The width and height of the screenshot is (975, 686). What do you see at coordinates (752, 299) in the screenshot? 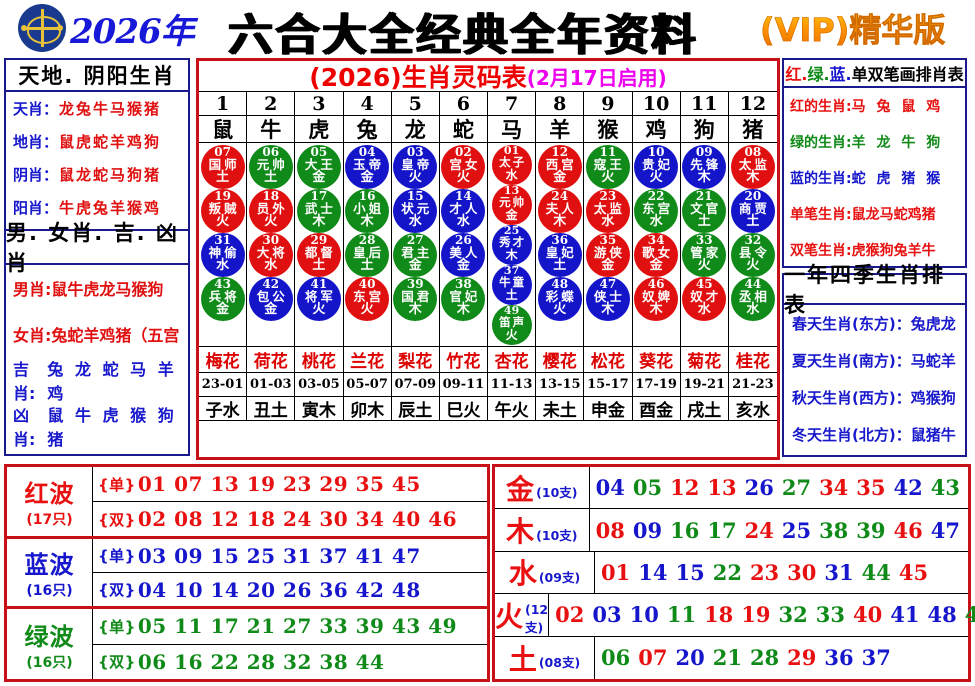
I see `number-ball: 44 丞相水` at bounding box center [752, 299].